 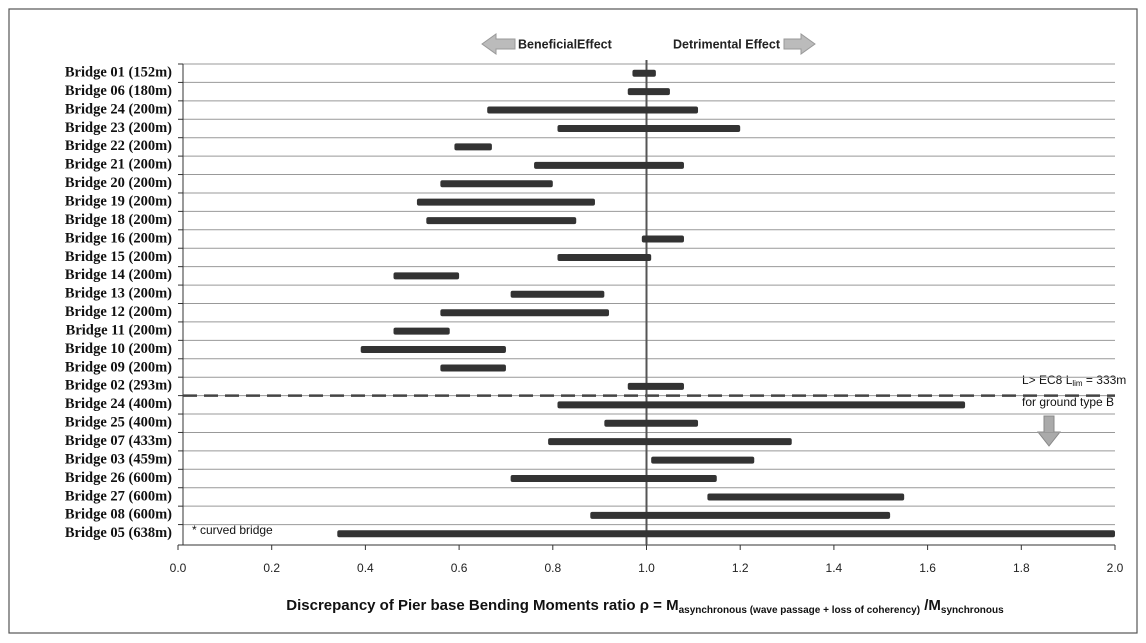 I want to click on category-label: Bridge 27 (600m), so click(x=118, y=496).